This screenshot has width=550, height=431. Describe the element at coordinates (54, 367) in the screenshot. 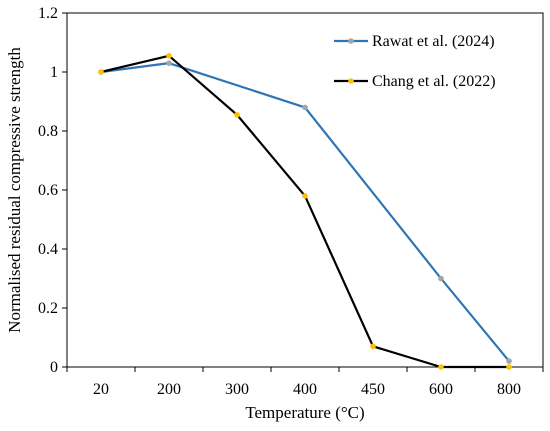

I see `y-tick-label: 0` at that location.